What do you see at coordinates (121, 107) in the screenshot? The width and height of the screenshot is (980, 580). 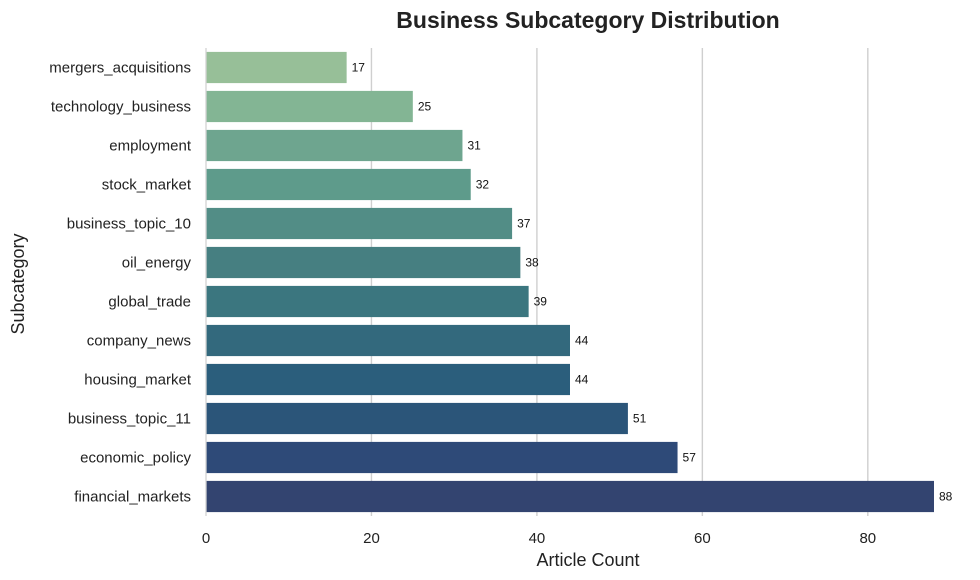 I see `category-label: technology_business` at bounding box center [121, 107].